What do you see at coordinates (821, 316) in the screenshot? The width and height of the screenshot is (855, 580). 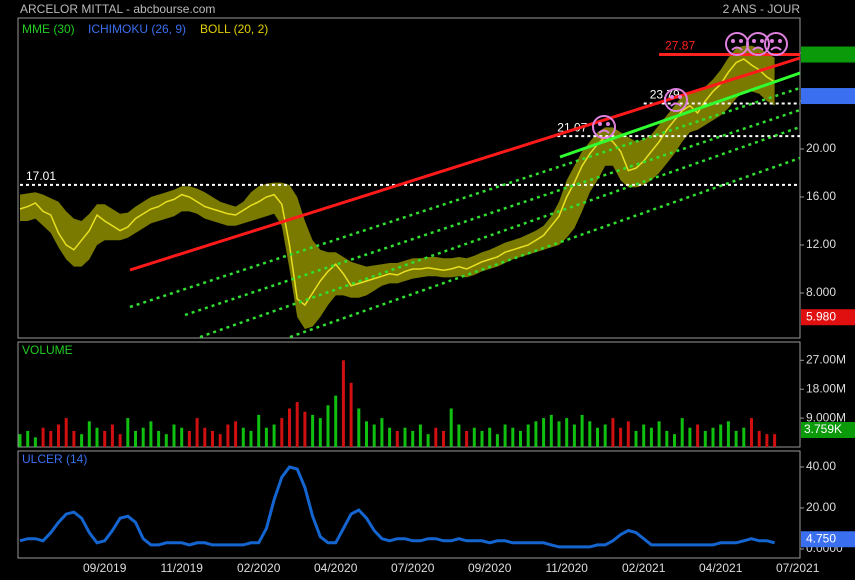 I see `last-value-label: 5.980` at bounding box center [821, 316].